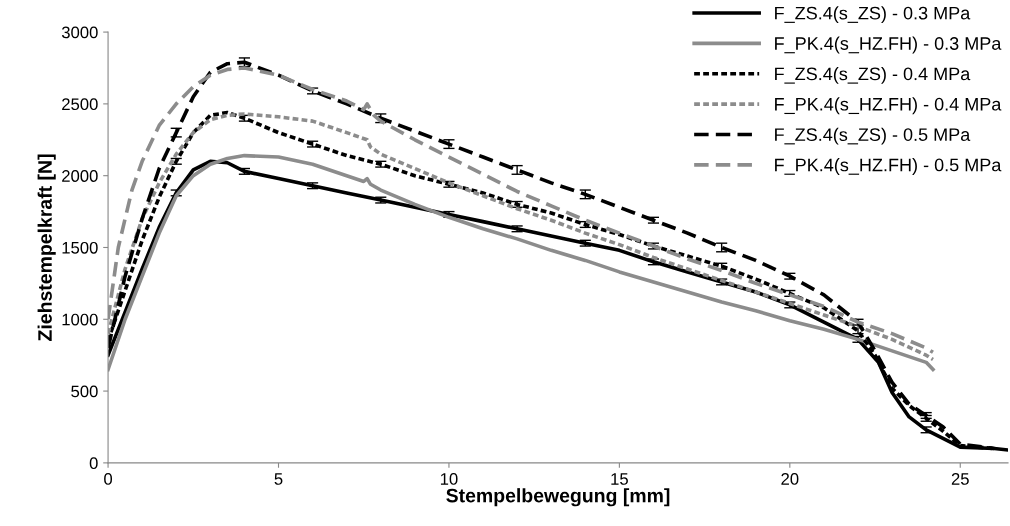  I want to click on y-tick-label: 2000, so click(80, 176).